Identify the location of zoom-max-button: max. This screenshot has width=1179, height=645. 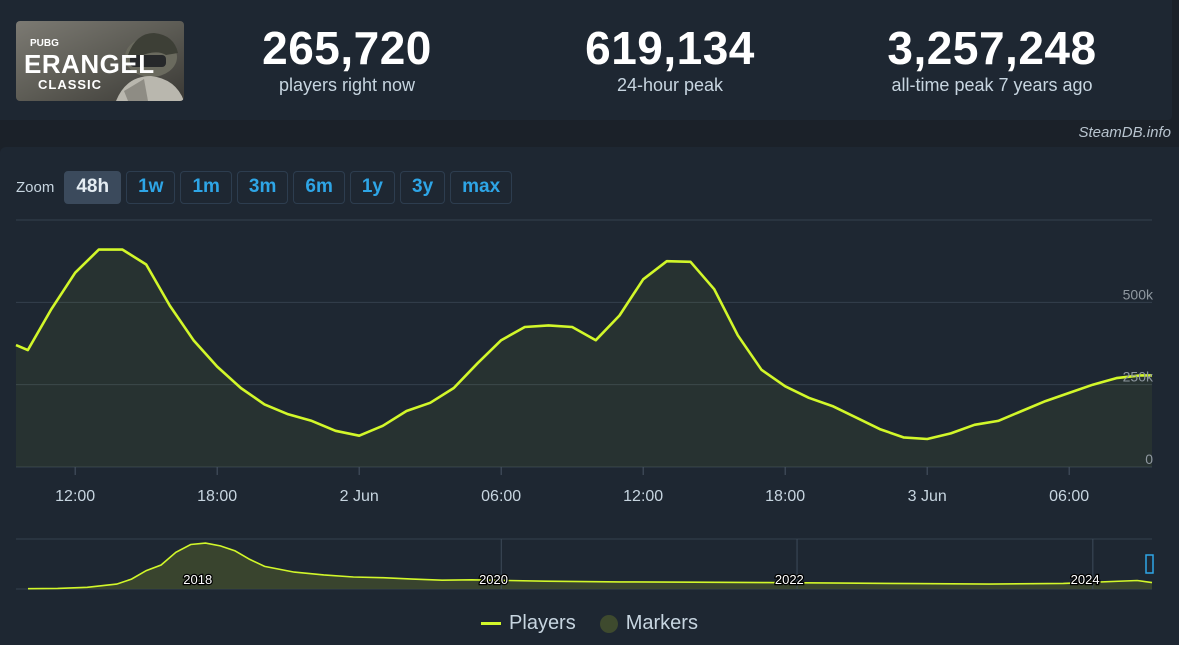
(481, 187).